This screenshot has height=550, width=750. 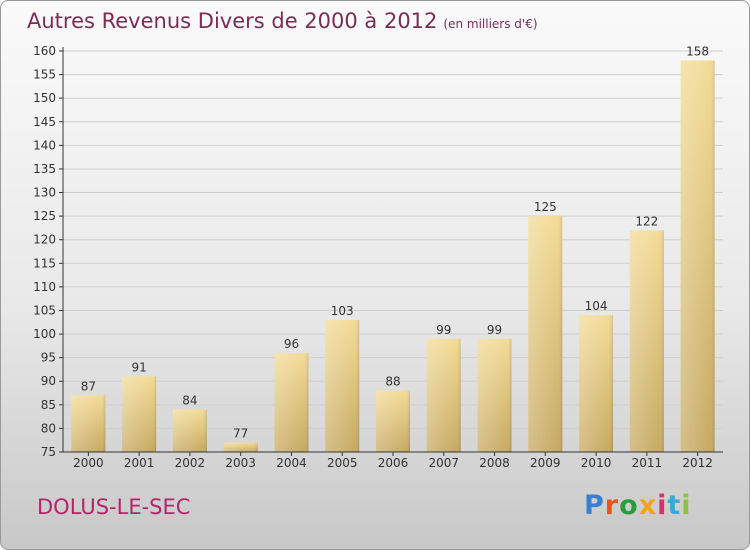 What do you see at coordinates (48, 428) in the screenshot?
I see `y-tick-label: 80` at bounding box center [48, 428].